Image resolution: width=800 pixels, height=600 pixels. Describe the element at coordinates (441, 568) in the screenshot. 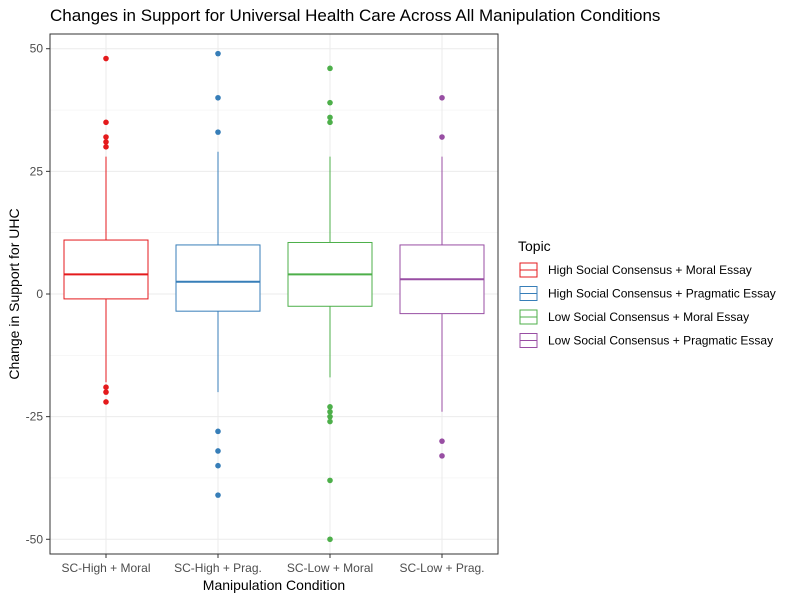

I see `x-tick-label: SC-Low + Prag.` at that location.